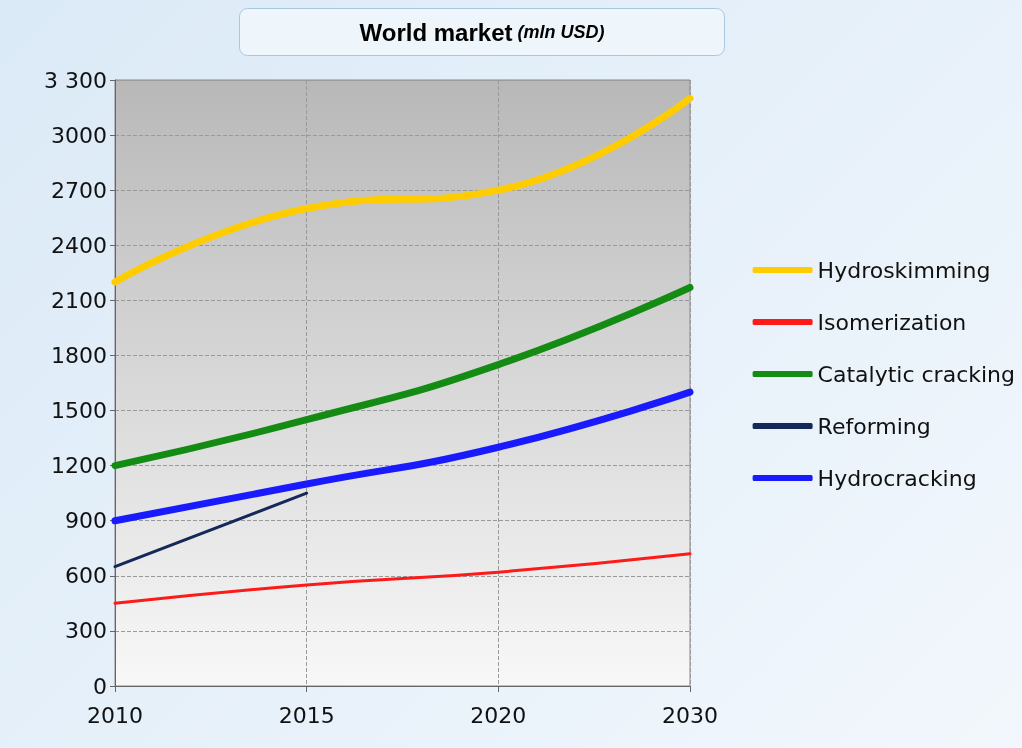 This screenshot has width=1022, height=748. Describe the element at coordinates (904, 270) in the screenshot. I see `legend-label: Hydroskimming` at that location.